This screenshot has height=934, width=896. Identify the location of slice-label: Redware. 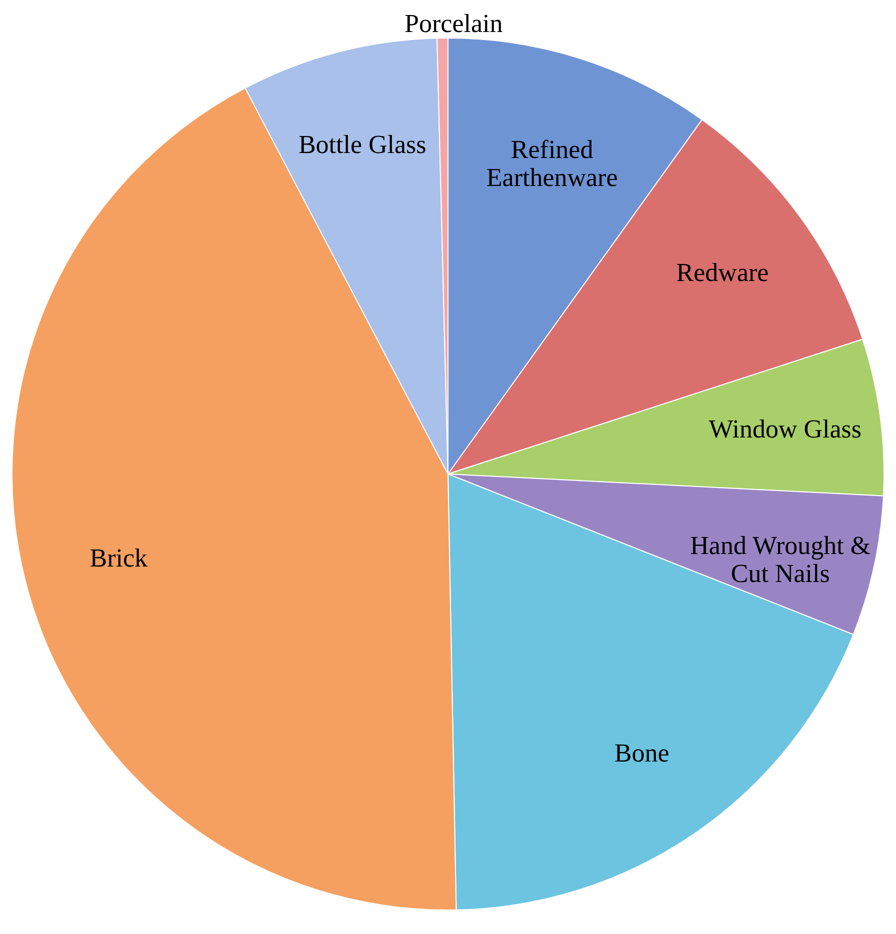
(722, 273).